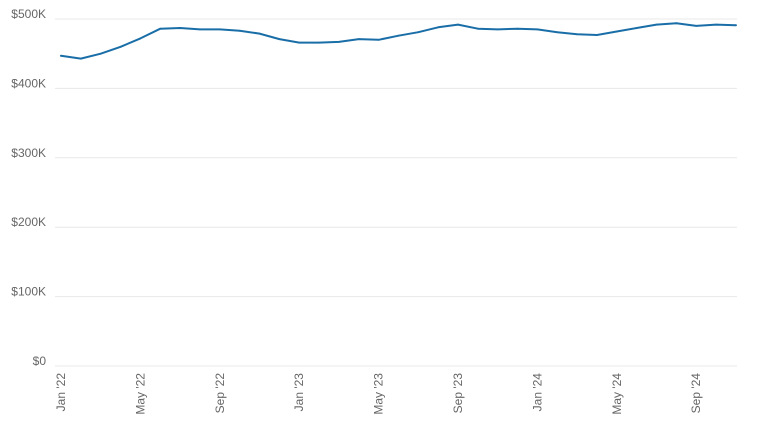  I want to click on x-tick-label: Sep '23, so click(458, 393).